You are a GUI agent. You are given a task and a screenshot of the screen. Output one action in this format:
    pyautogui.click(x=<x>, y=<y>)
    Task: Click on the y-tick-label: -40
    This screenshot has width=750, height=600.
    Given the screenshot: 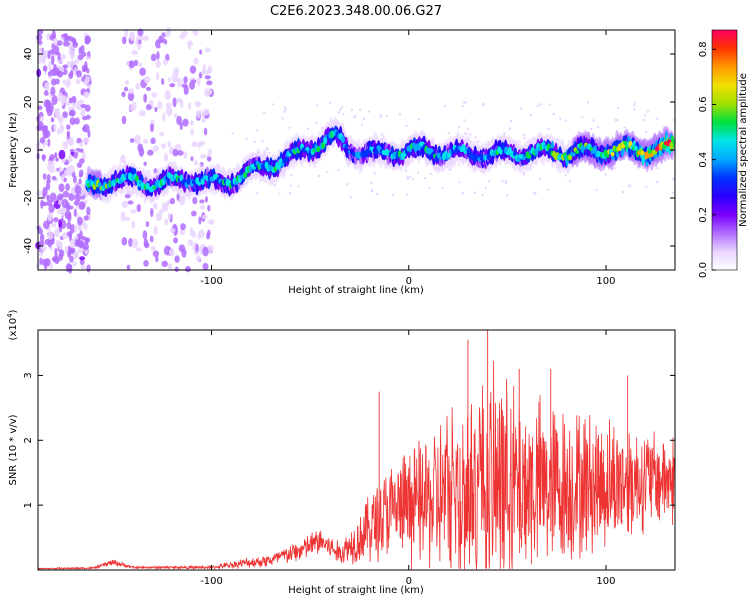 What is the action you would take?
    pyautogui.click(x=28, y=246)
    